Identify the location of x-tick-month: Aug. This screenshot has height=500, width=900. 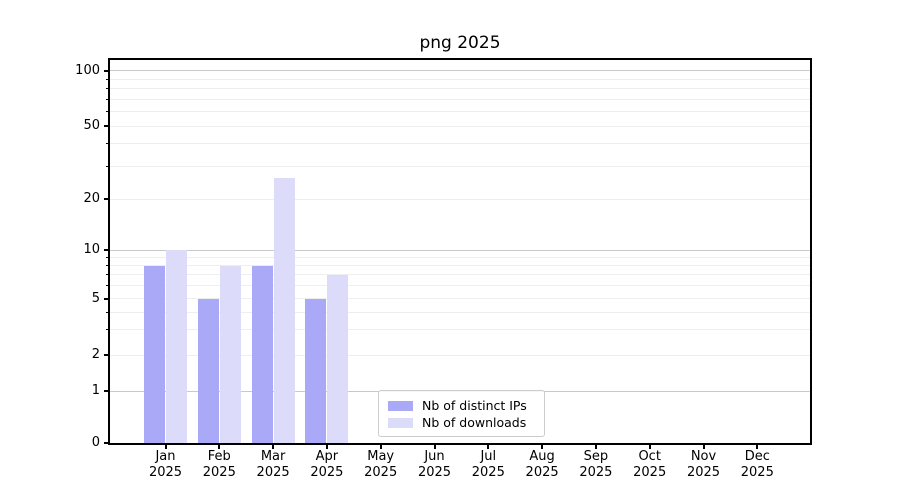
(542, 456).